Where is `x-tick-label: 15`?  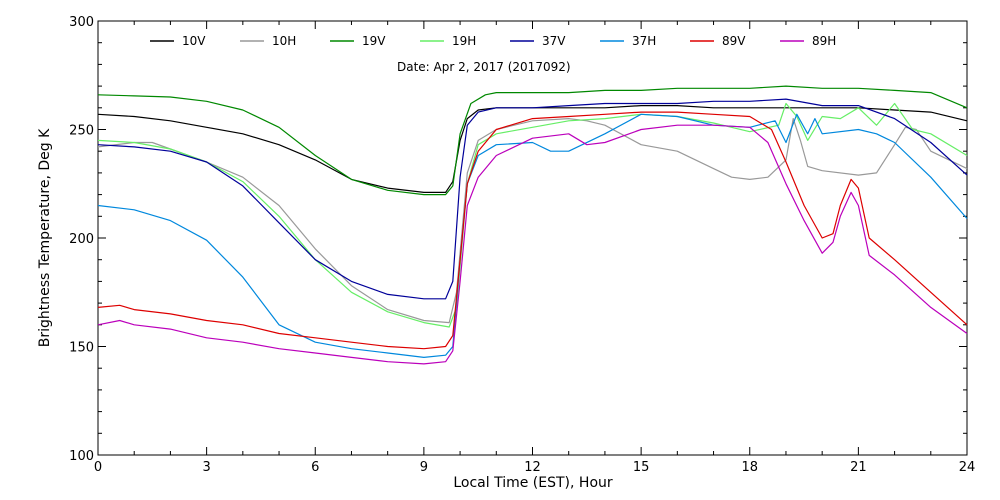 x-tick-label: 15 is located at coordinates (641, 467).